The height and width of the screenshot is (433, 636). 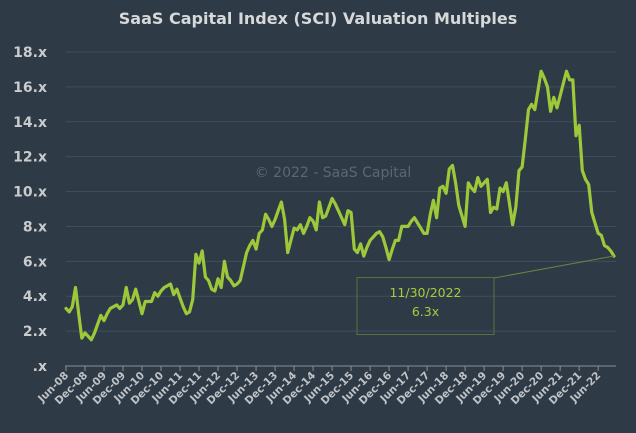 I want to click on y-tick-label: 2.x, so click(x=35, y=332).